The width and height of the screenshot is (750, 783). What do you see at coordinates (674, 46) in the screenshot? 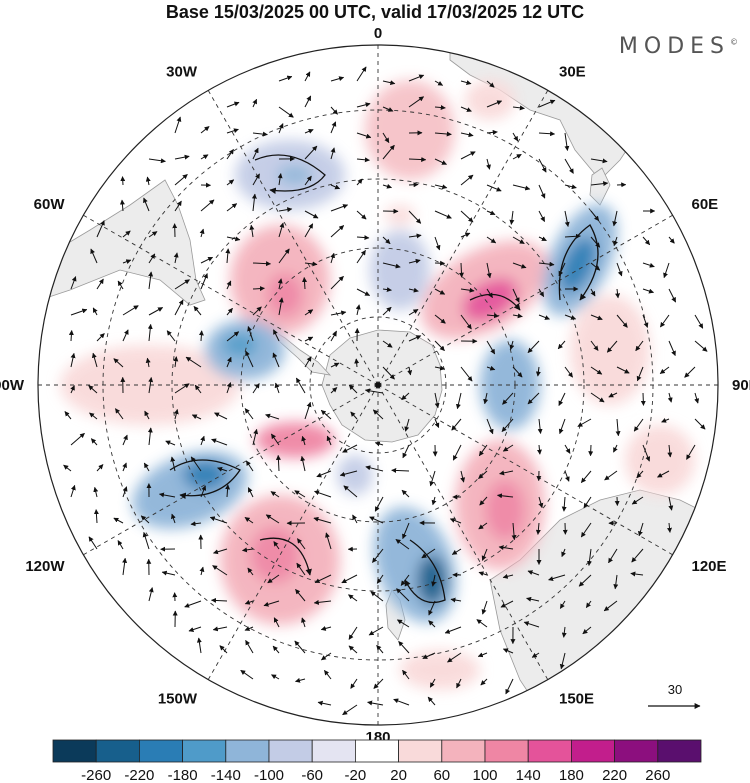
I see `brand-text: MODES` at bounding box center [674, 46].